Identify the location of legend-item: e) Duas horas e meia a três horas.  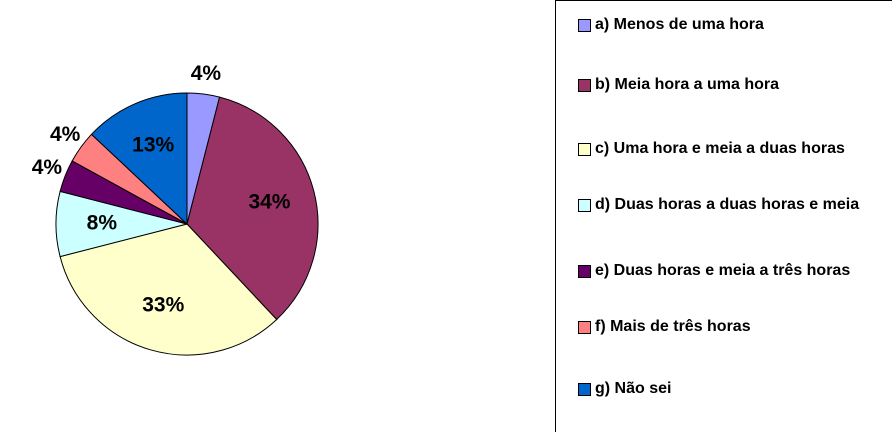
(719, 271).